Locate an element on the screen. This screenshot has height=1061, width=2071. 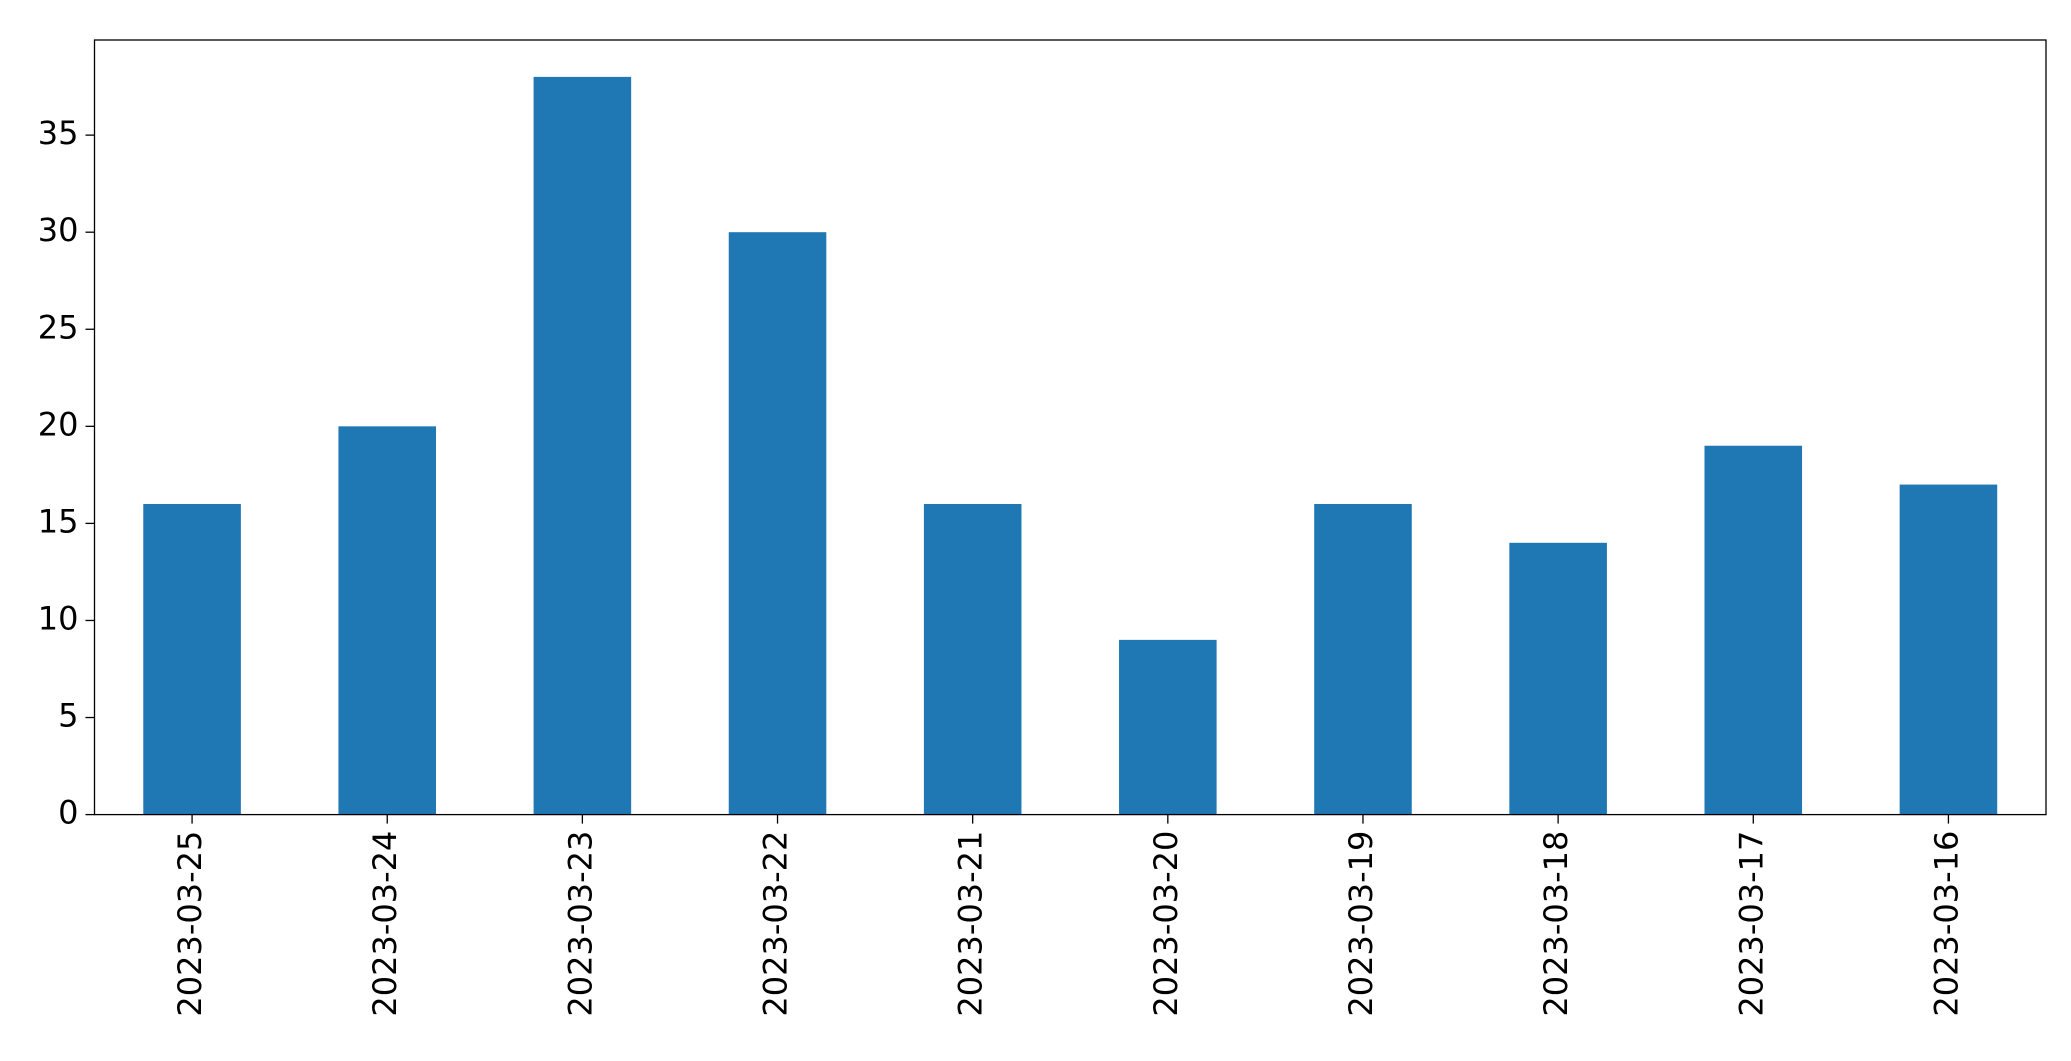
y-tick-label: 25 is located at coordinates (58, 327).